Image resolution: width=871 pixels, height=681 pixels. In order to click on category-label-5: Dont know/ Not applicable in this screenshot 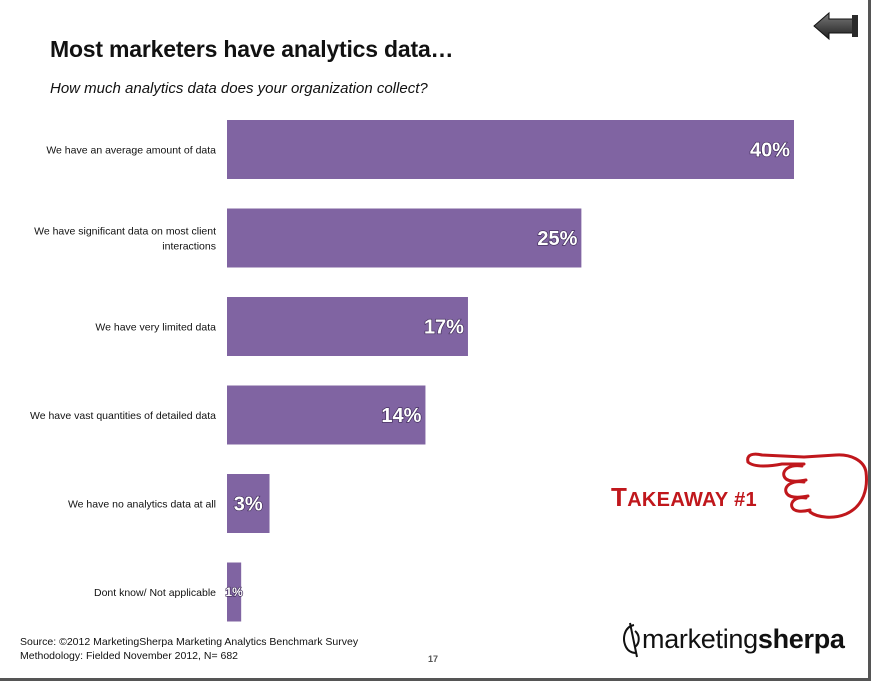, I will do `click(155, 593)`.